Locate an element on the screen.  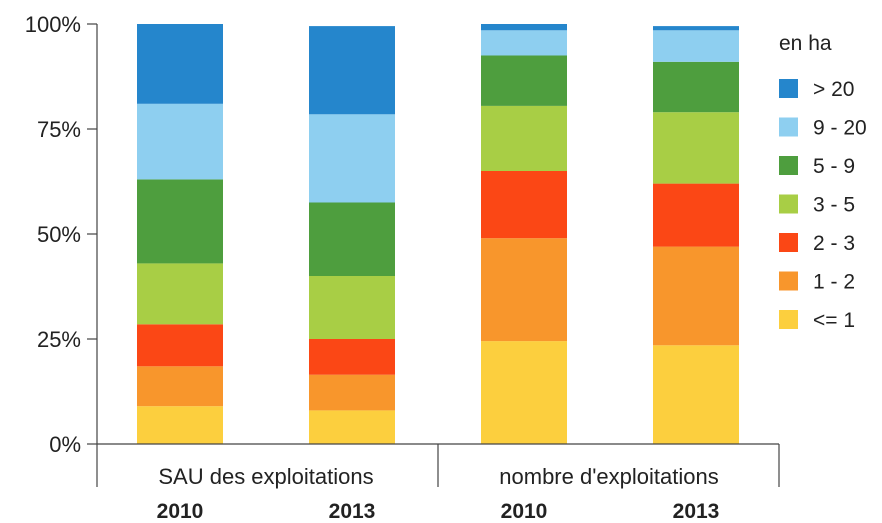
y-axis: 0% 25% 50% 75% 100% is located at coordinates (61, 234).